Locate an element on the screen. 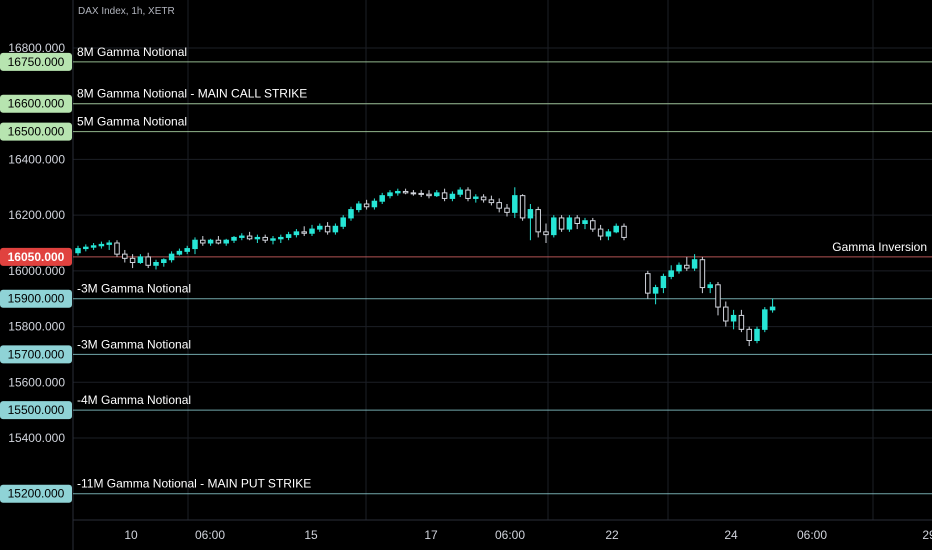 The image size is (932, 550). level-label: 8M Gamma Notional - MAIN CALL STRIKE is located at coordinates (192, 94).